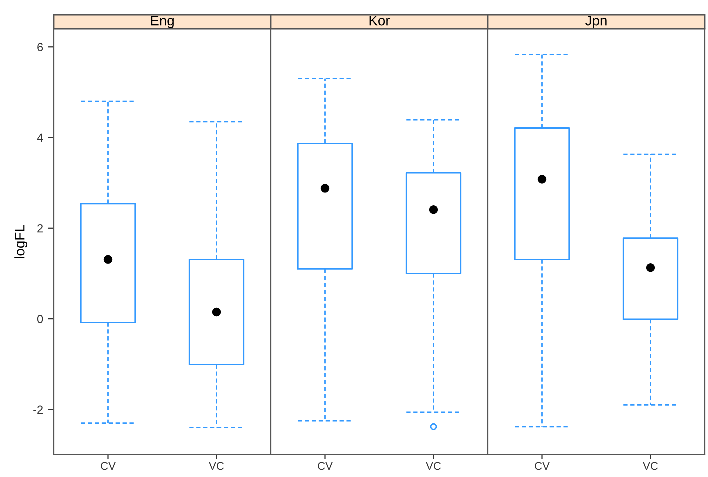 The height and width of the screenshot is (477, 708). I want to click on y-tick-label: 2, so click(40, 228).